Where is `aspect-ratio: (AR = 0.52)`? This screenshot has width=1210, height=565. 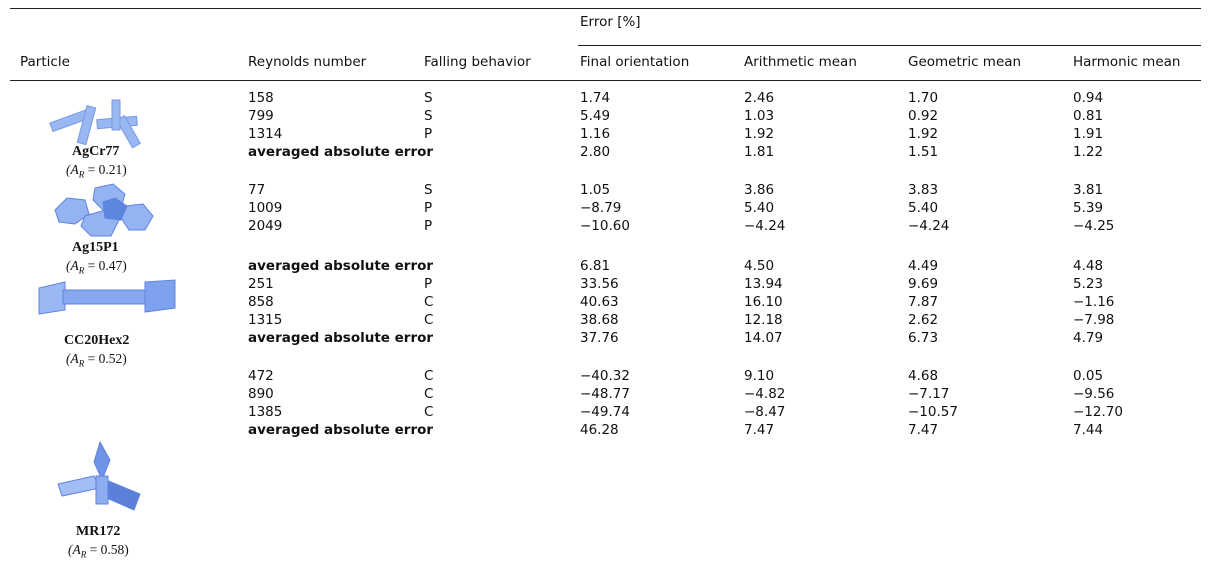
aspect-ratio: (AR = 0.52) is located at coordinates (96, 359).